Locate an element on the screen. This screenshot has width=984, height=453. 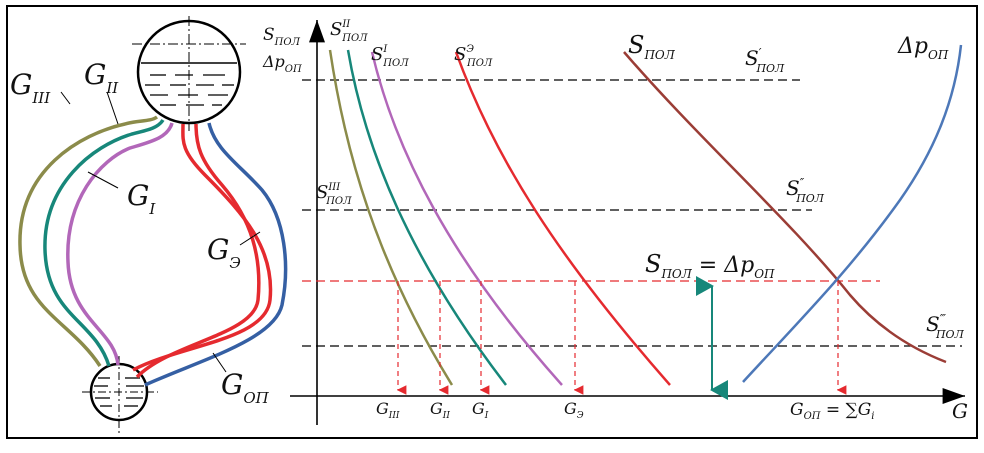
tube-goa is located at coordinates (216, 254).